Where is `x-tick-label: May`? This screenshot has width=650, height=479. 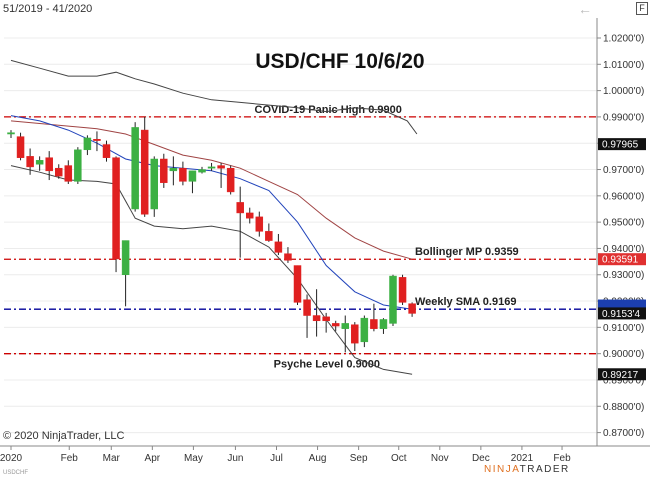 x-tick-label: May is located at coordinates (193, 458).